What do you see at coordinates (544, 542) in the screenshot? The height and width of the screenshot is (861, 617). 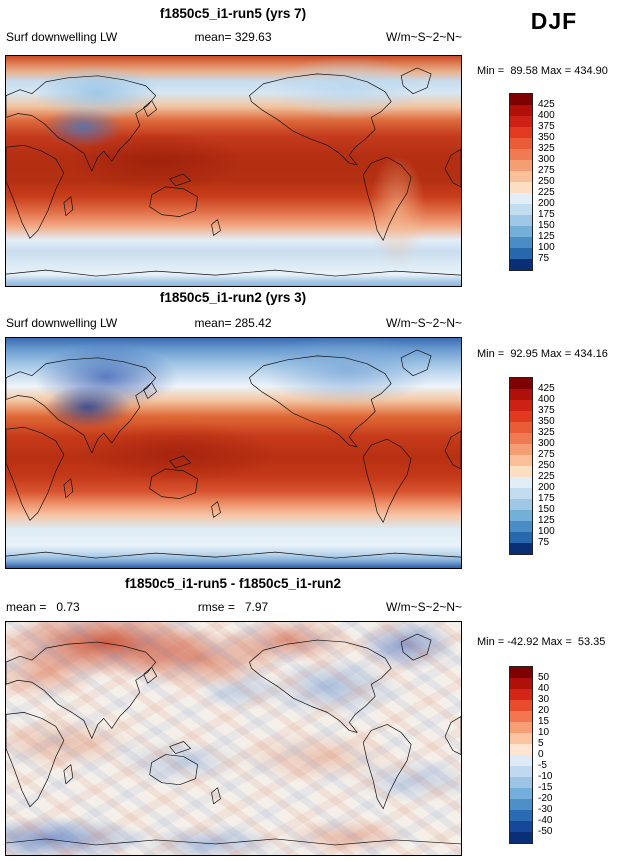 I see `colorbar-tick-label: 75` at bounding box center [544, 542].